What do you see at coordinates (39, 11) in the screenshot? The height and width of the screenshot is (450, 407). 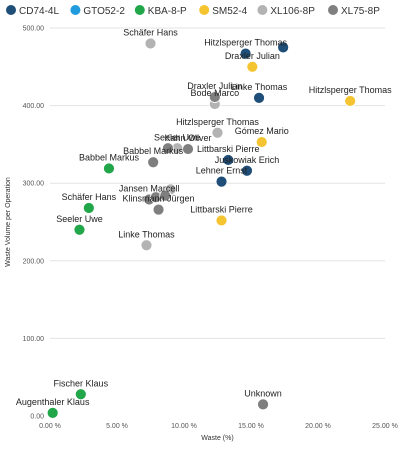 I see `legend-label: CD74-4L` at bounding box center [39, 11].